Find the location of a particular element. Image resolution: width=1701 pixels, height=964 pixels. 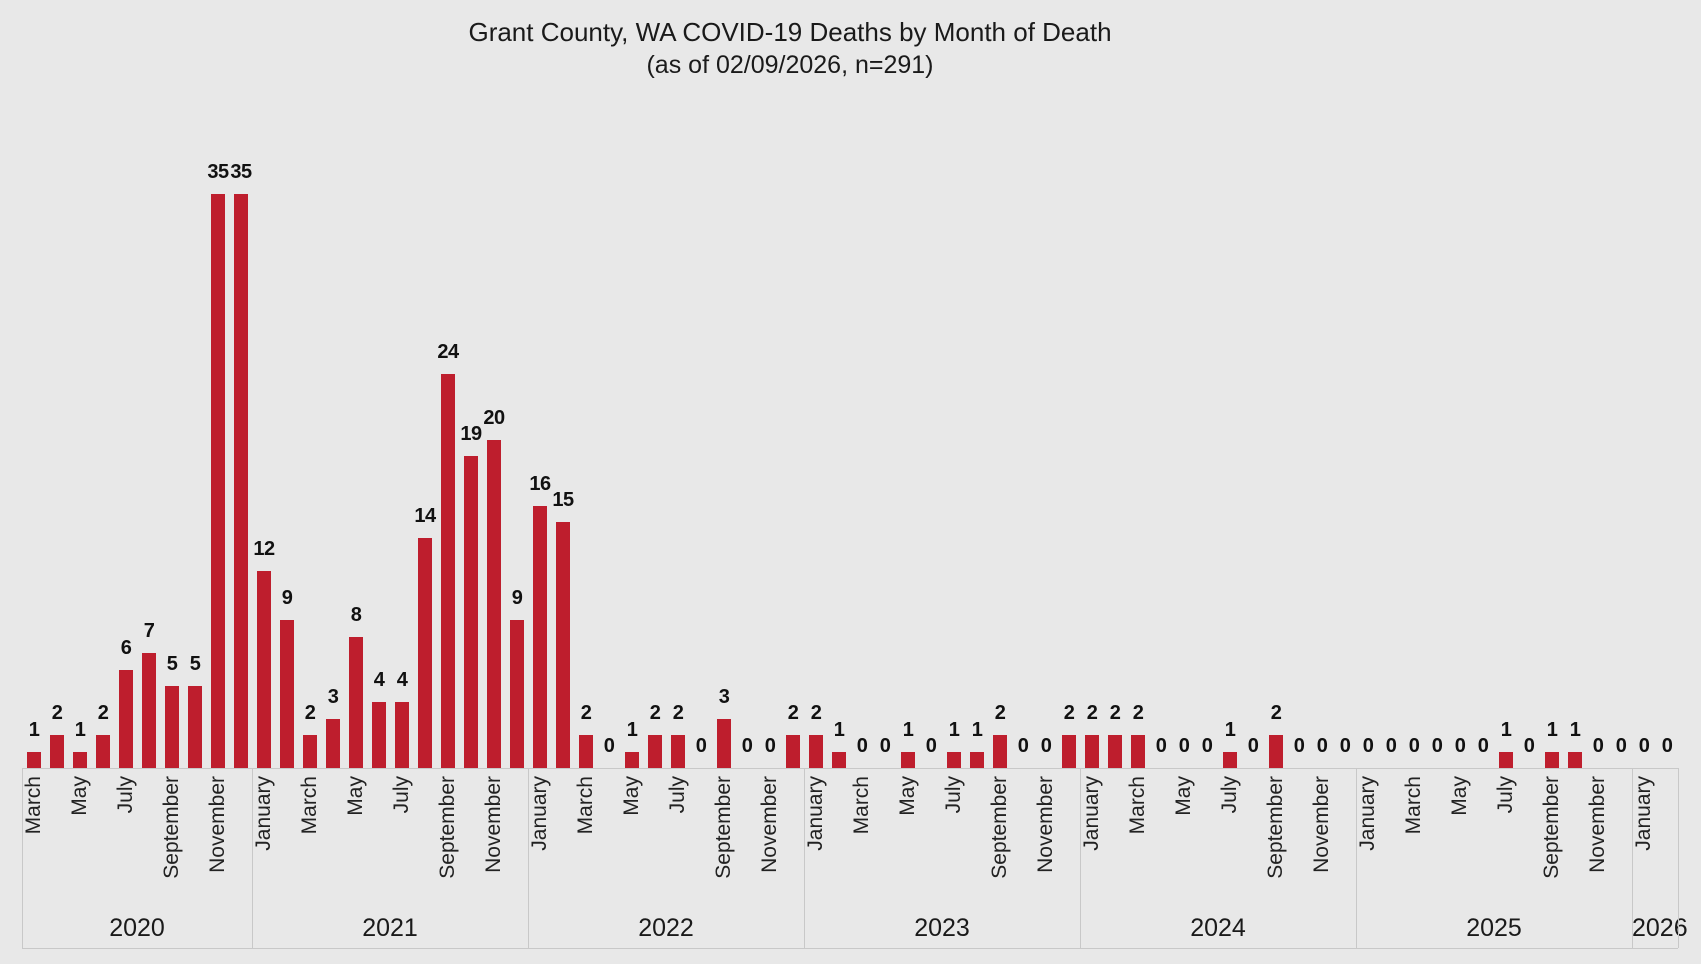

bar-value-label-January-2023: 2 is located at coordinates (816, 713).